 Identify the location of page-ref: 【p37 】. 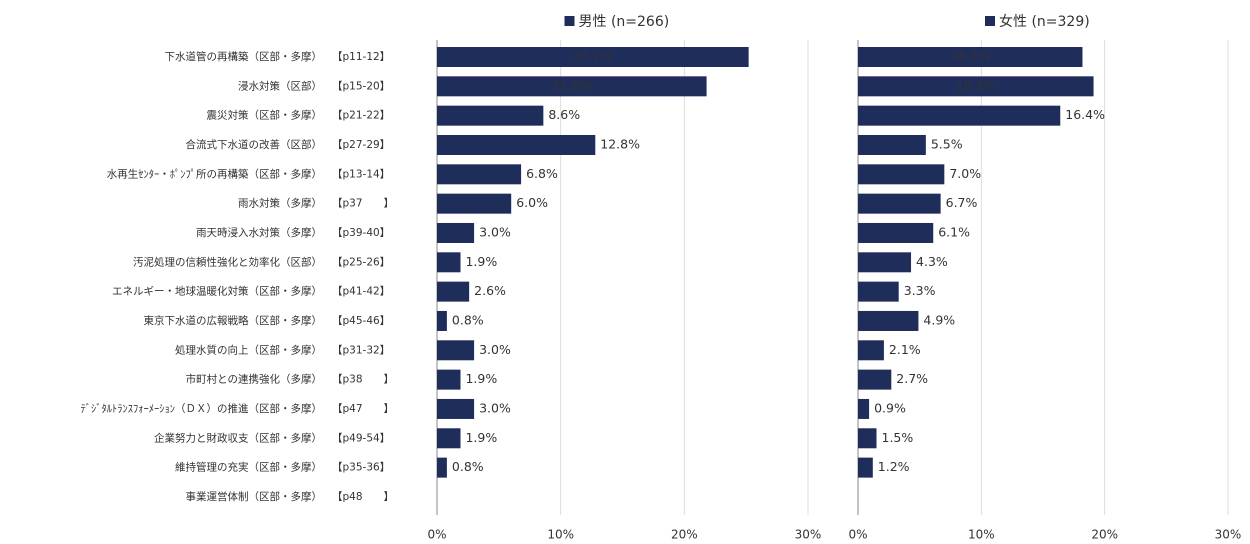
(363, 204).